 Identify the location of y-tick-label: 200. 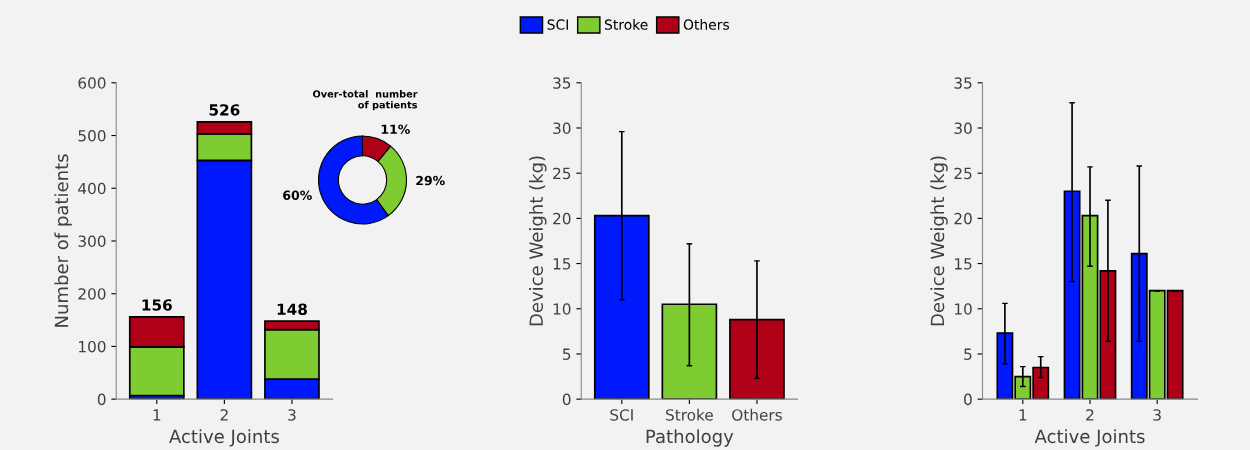
(92, 294).